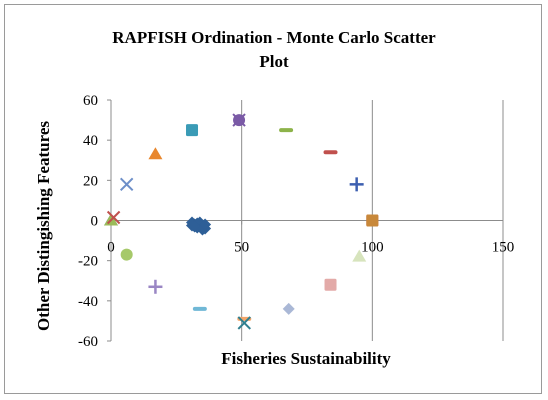 The image size is (548, 400). What do you see at coordinates (372, 248) in the screenshot?
I see `x-tick-label-2: 100` at bounding box center [372, 248].